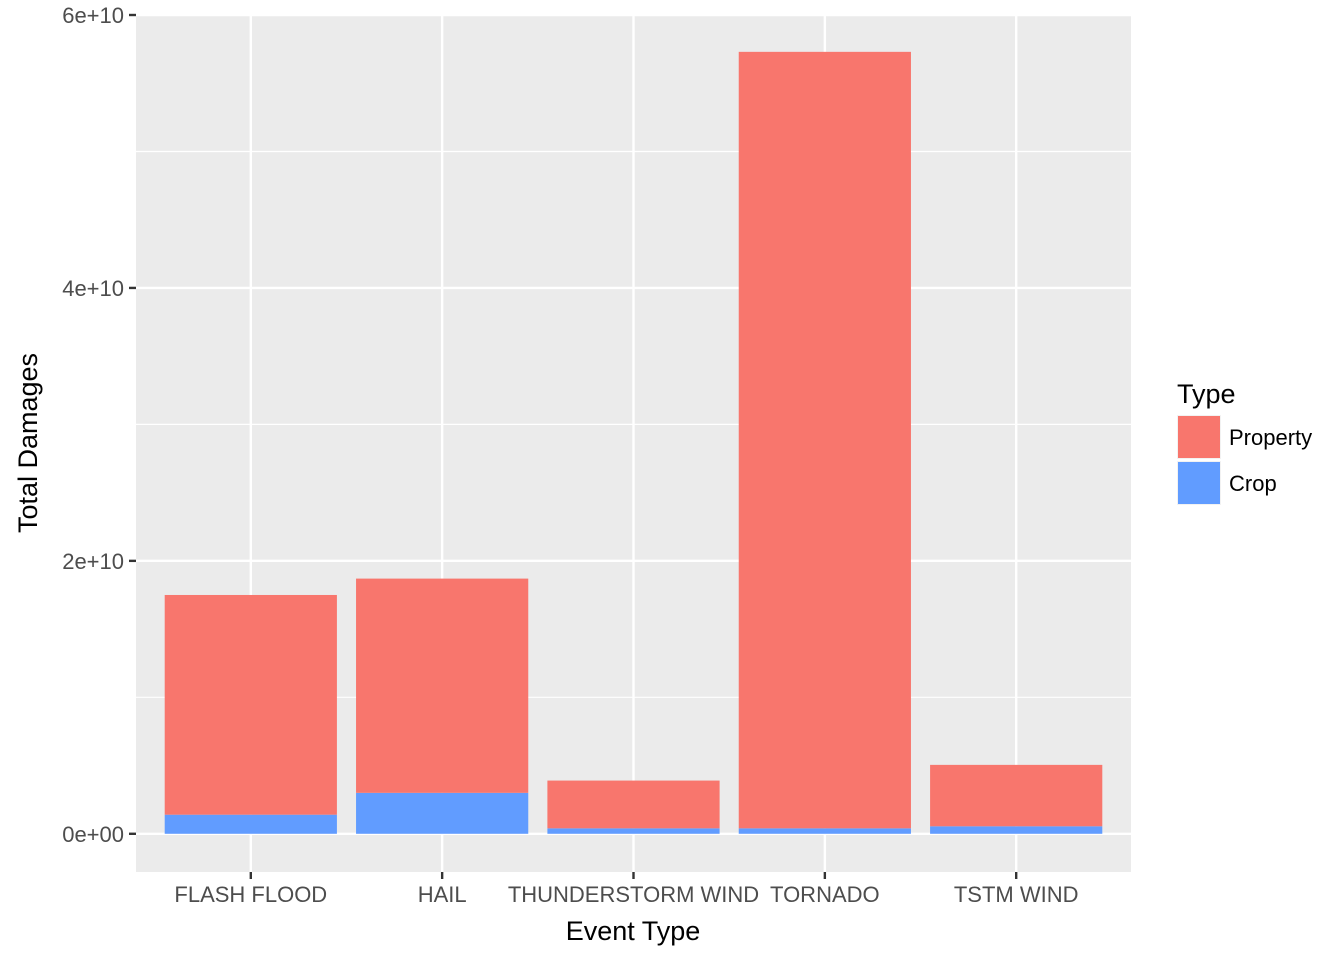 The height and width of the screenshot is (960, 1344). What do you see at coordinates (1206, 394) in the screenshot?
I see `legend-title: Type` at bounding box center [1206, 394].